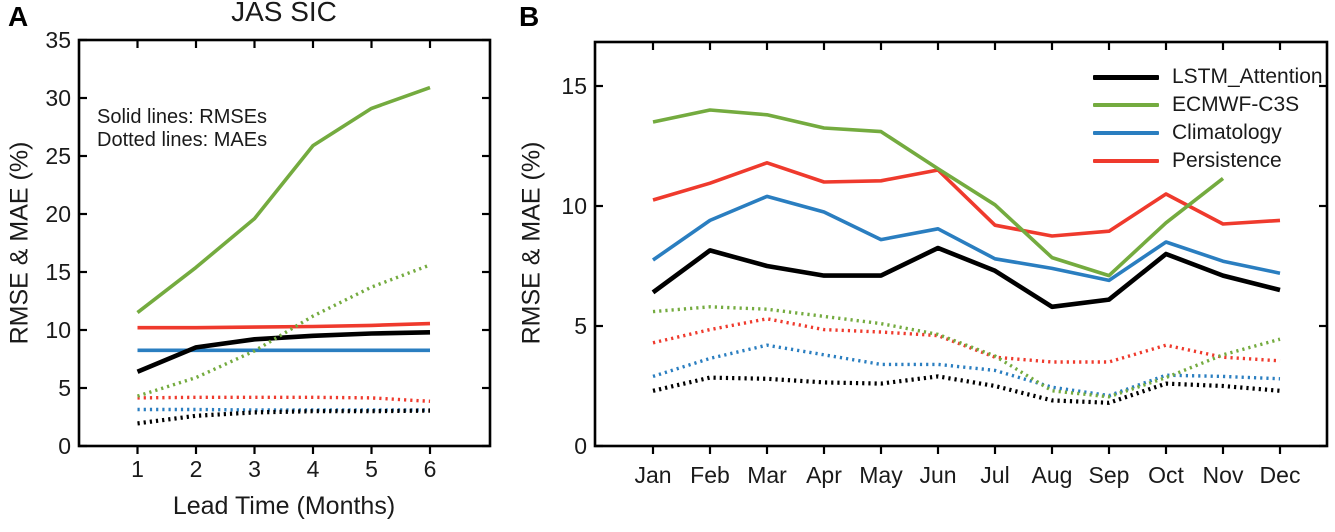 This screenshot has height=532, width=1335. Describe the element at coordinates (58, 214) in the screenshot. I see `panel_a-ytick-20: 20` at that location.